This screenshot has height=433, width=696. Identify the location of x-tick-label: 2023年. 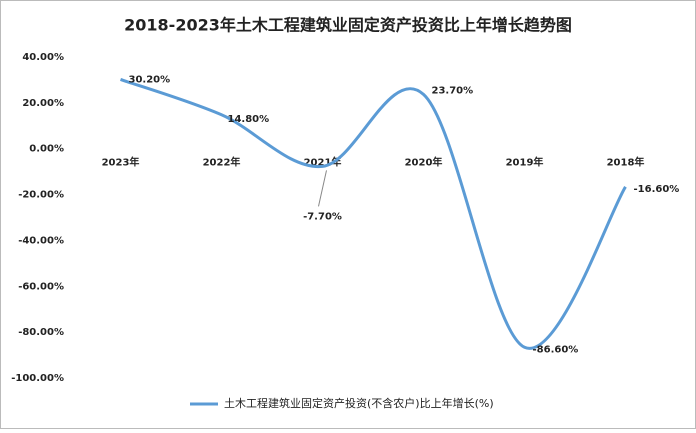
(121, 162).